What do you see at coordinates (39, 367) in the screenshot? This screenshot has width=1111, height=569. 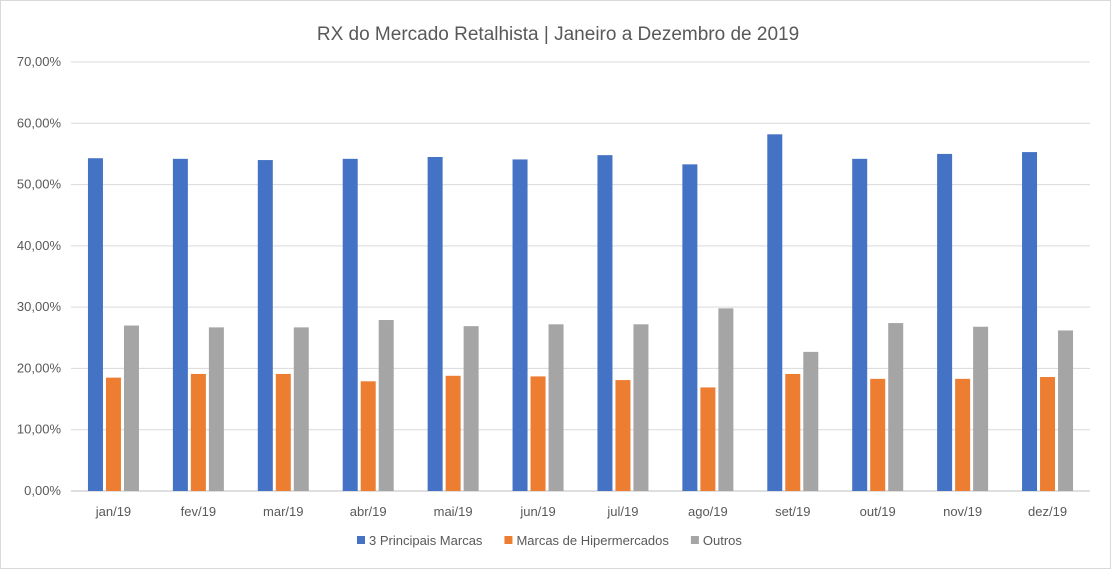 I see `y-tick-label: 20,00%` at bounding box center [39, 367].